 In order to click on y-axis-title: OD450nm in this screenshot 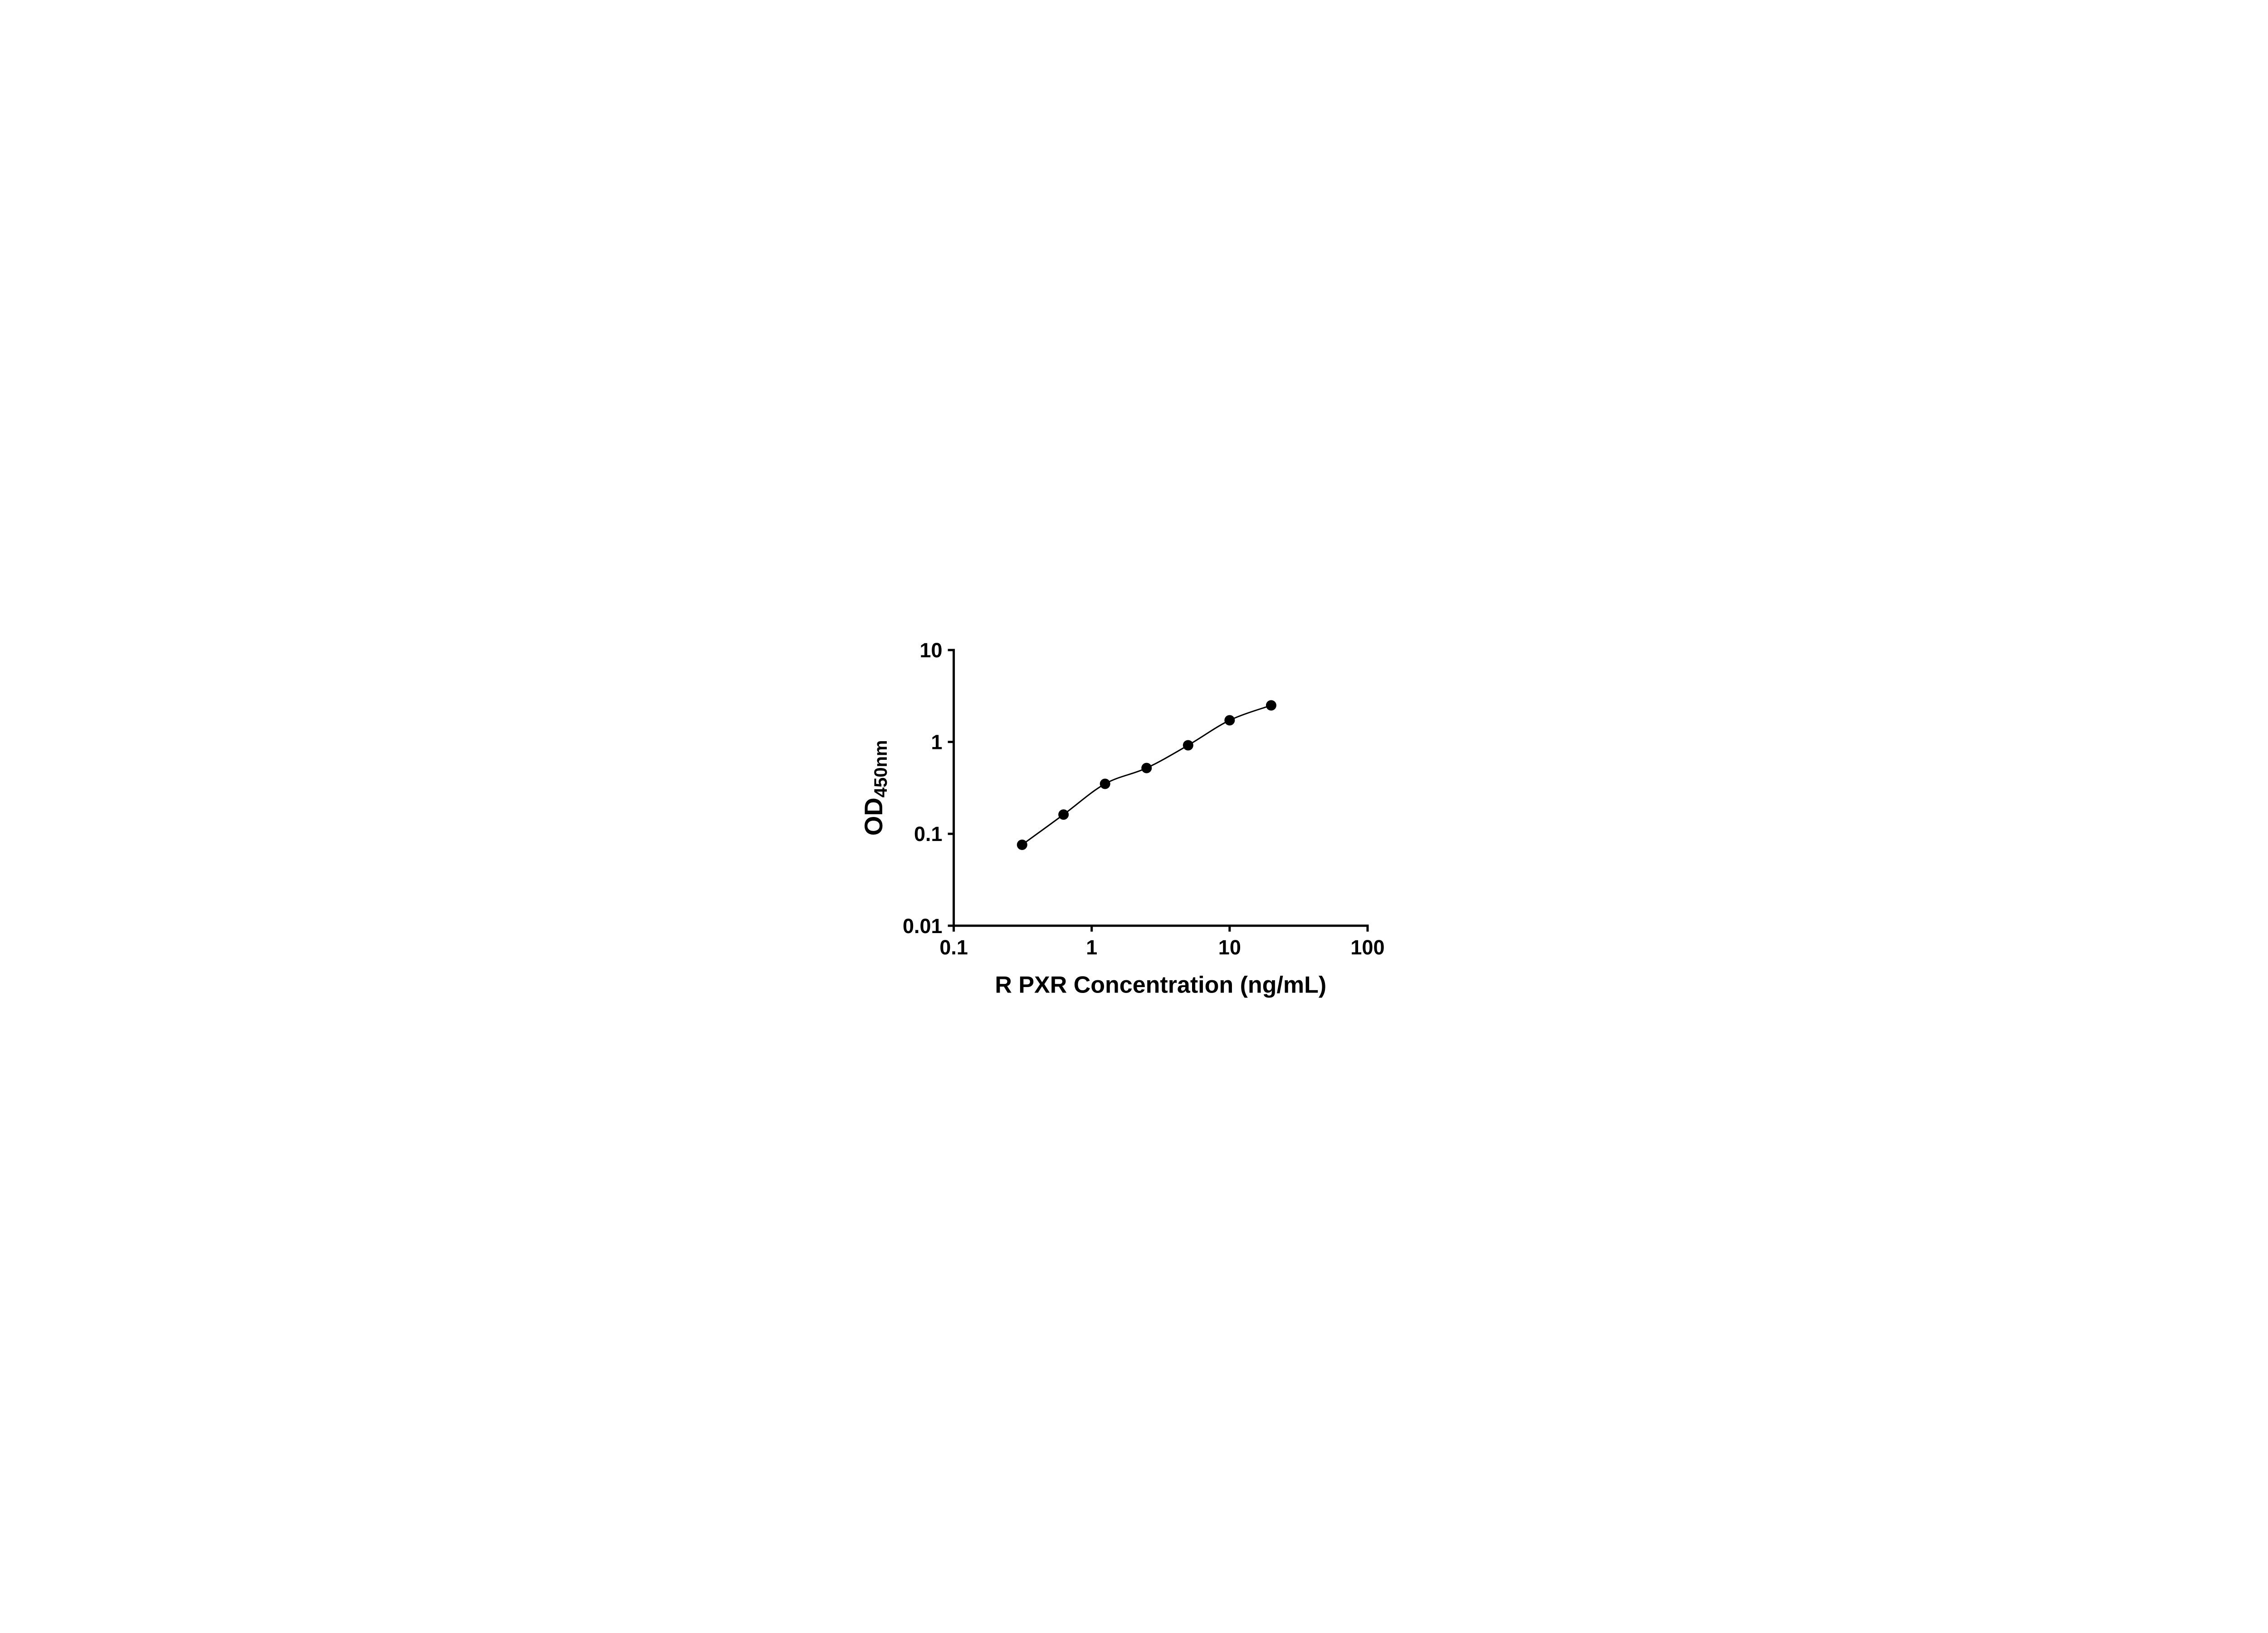, I will do `click(875, 788)`.